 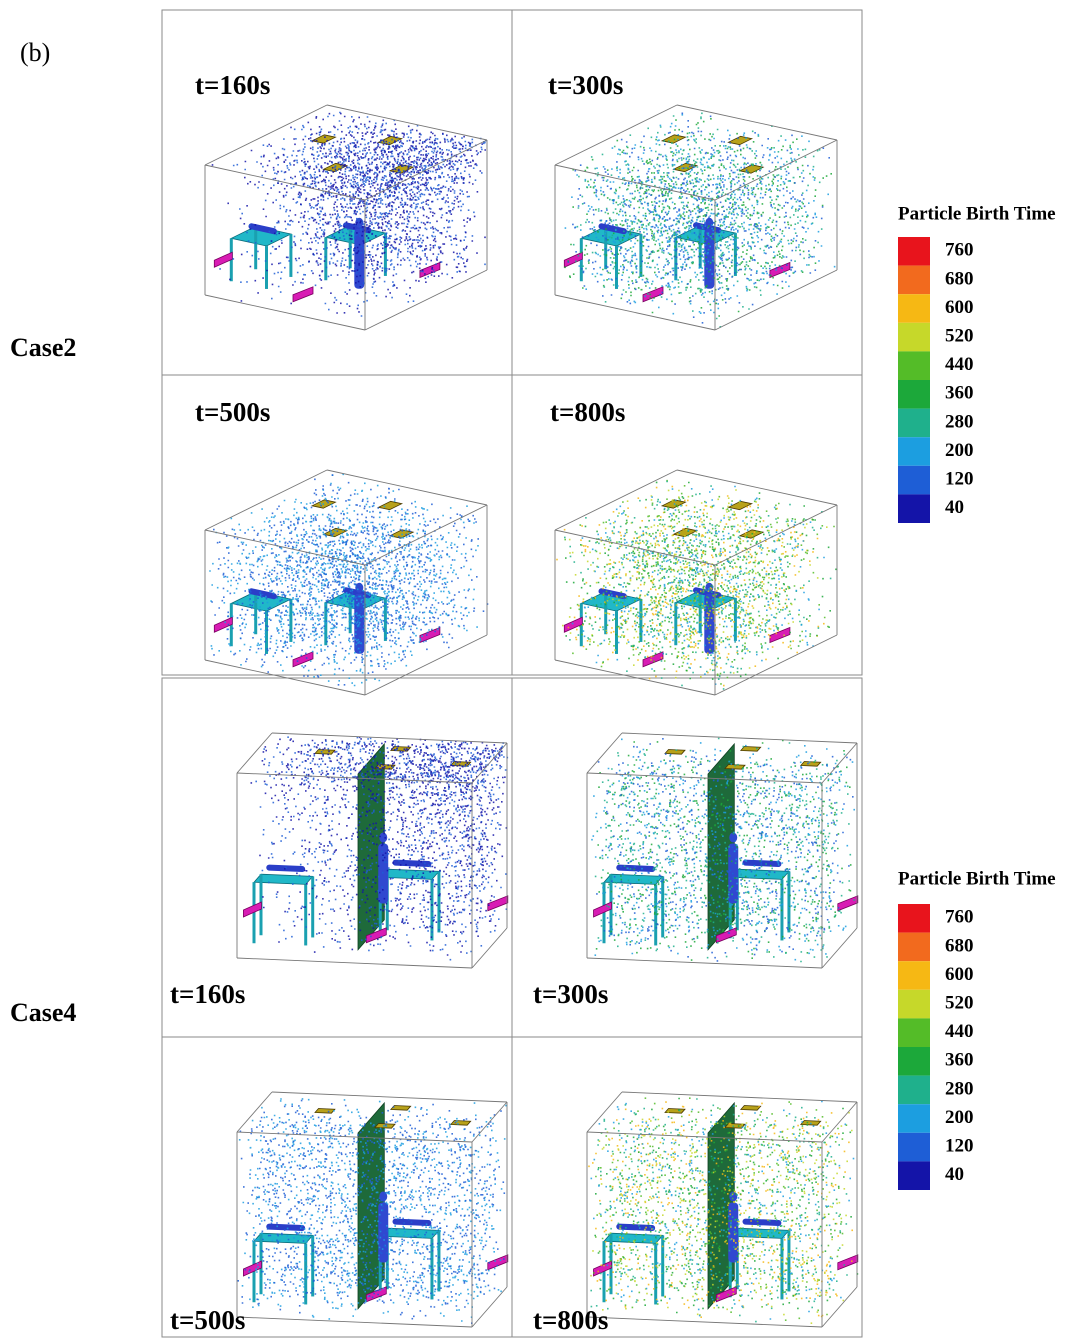 I want to click on panel-label: (b), so click(x=35, y=52).